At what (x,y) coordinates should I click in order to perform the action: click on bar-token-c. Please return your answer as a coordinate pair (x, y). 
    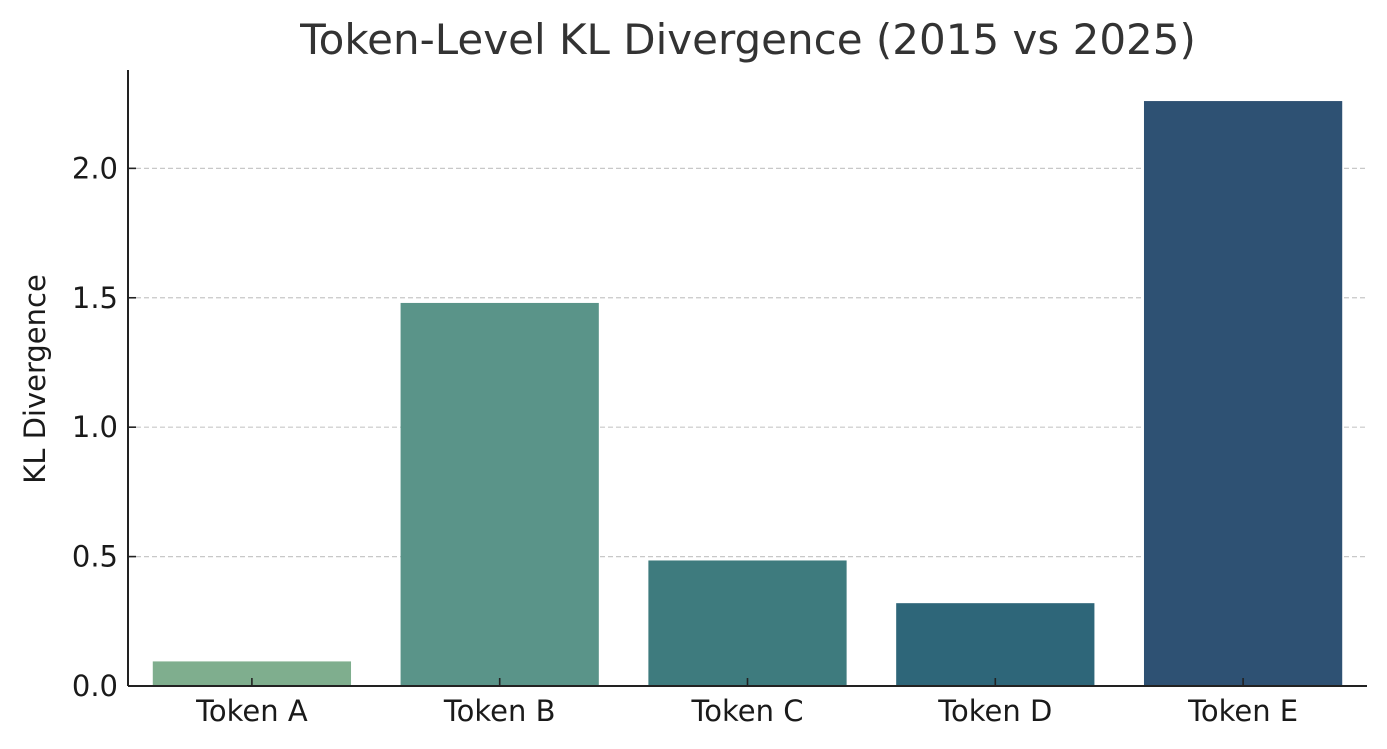
    Looking at the image, I should click on (747, 623).